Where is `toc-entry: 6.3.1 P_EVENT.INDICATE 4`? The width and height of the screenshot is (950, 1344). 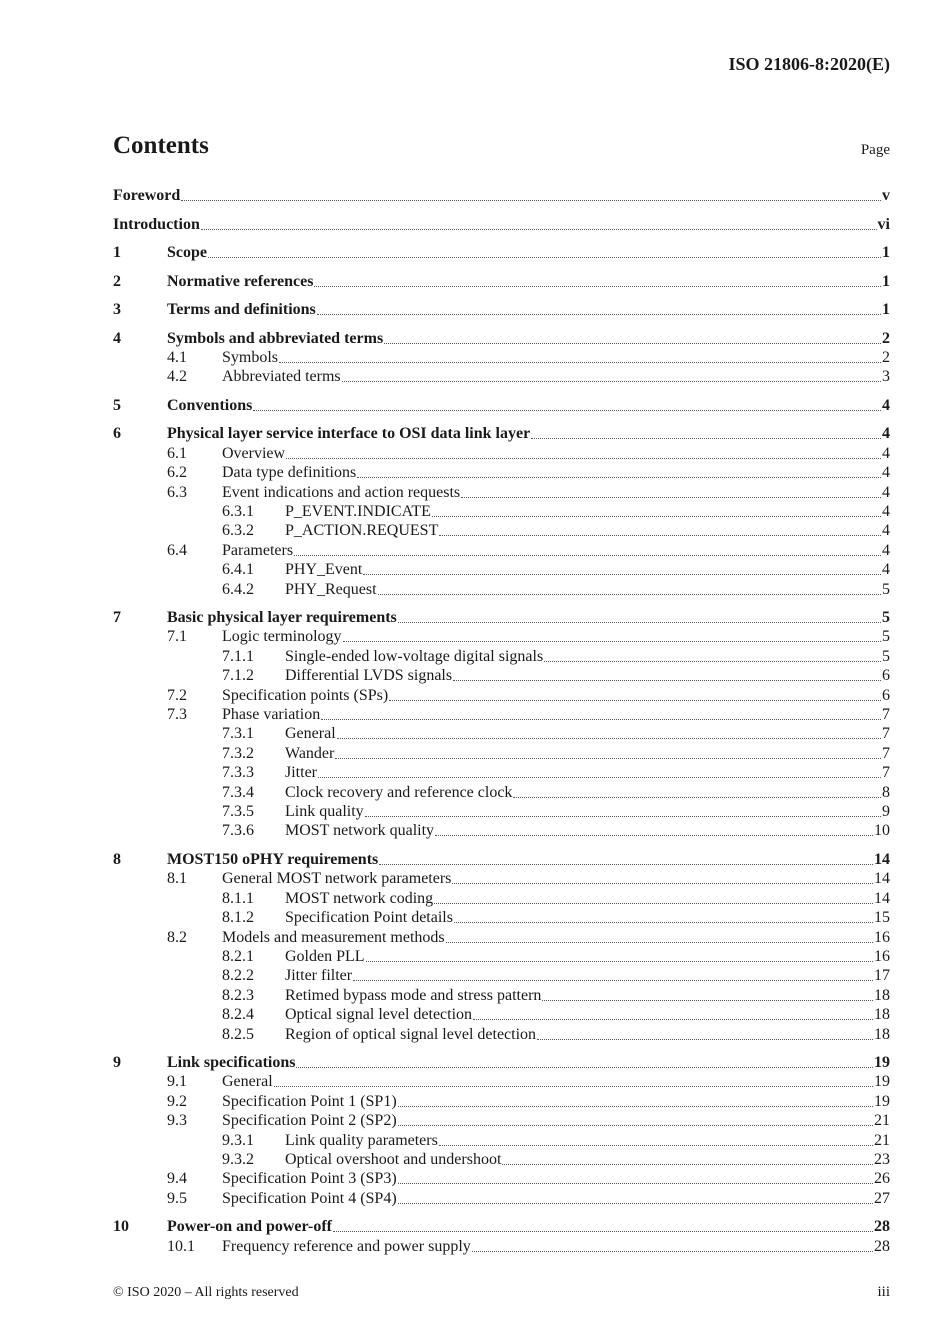 toc-entry: 6.3.1 P_EVENT.INDICATE 4 is located at coordinates (556, 512).